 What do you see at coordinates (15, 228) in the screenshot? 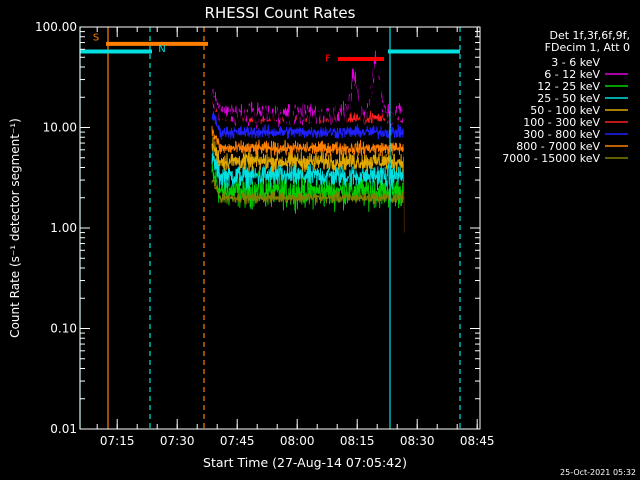
I see `y-axis-label: Count Rate (s⁻¹ detector segment⁻¹)` at bounding box center [15, 228].